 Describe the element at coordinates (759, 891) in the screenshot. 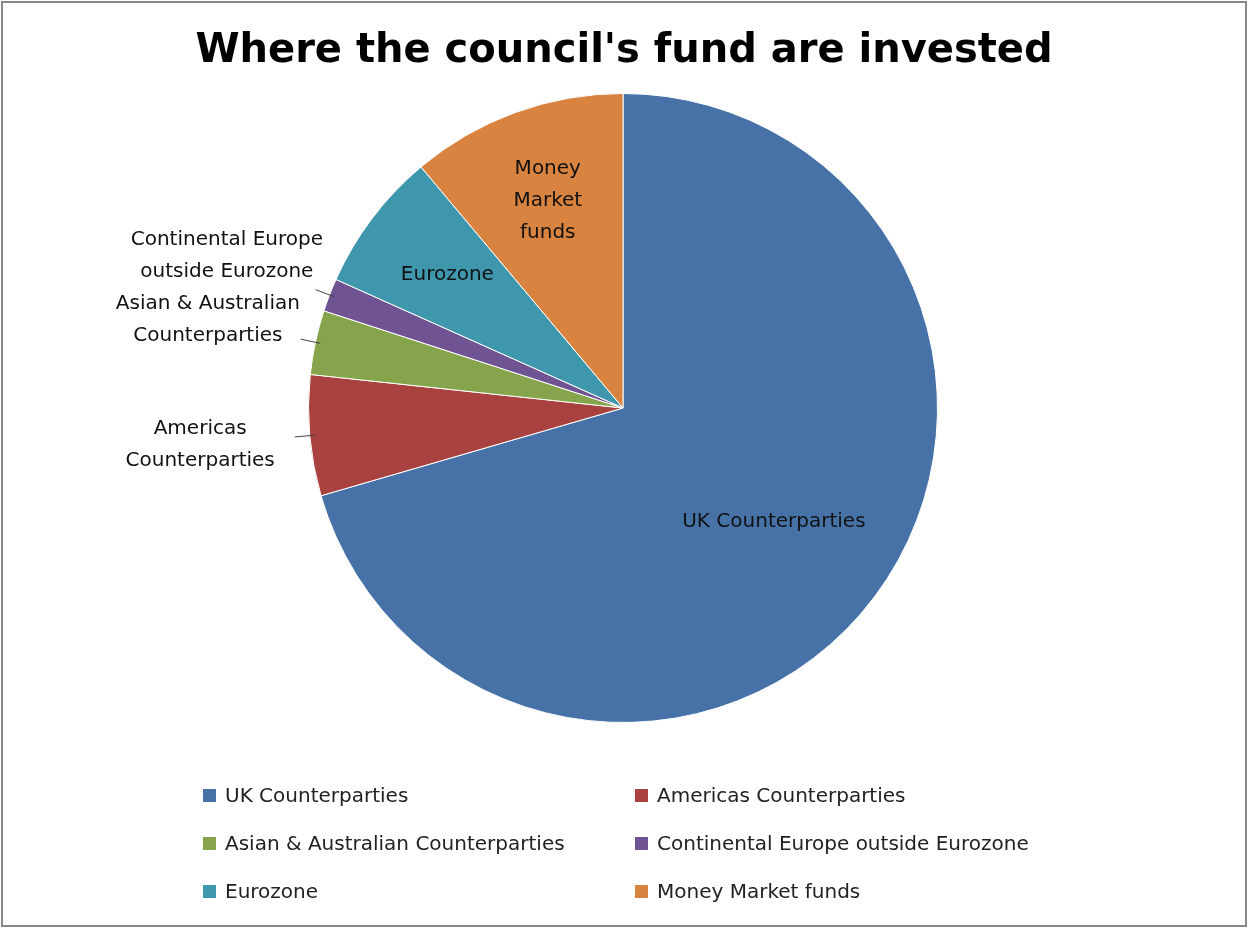

I see `legend-label: Money Market funds` at that location.